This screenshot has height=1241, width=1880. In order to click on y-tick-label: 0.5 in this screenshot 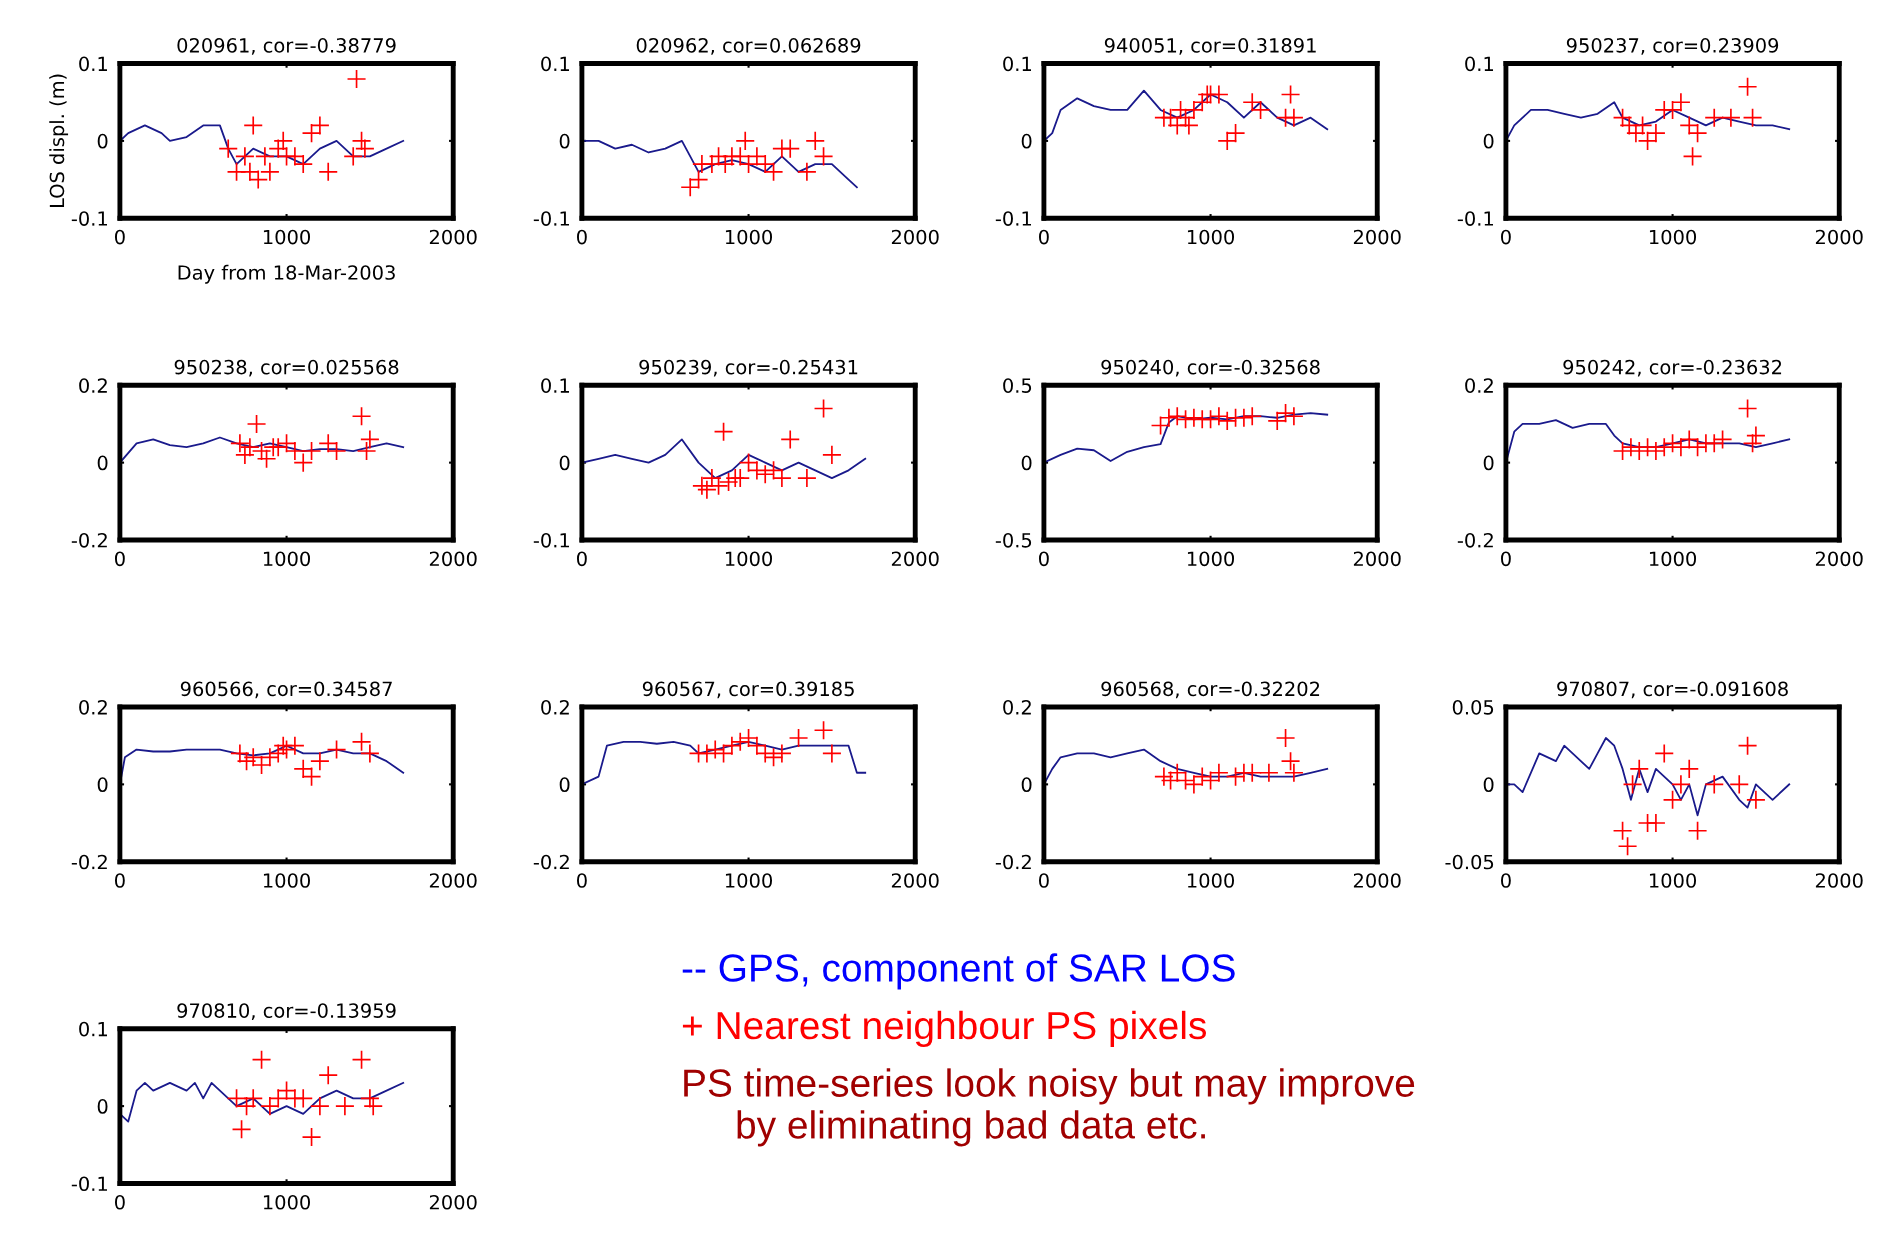, I will do `click(1017, 385)`.